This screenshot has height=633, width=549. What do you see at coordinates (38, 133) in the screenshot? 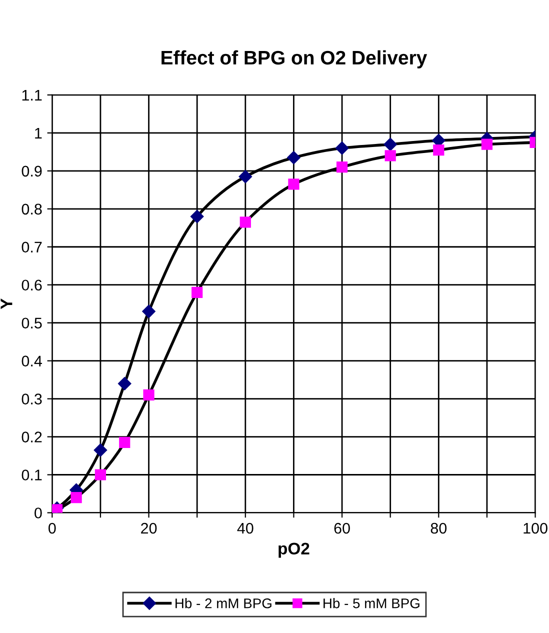
I see `y-tick-label: 1` at bounding box center [38, 133].